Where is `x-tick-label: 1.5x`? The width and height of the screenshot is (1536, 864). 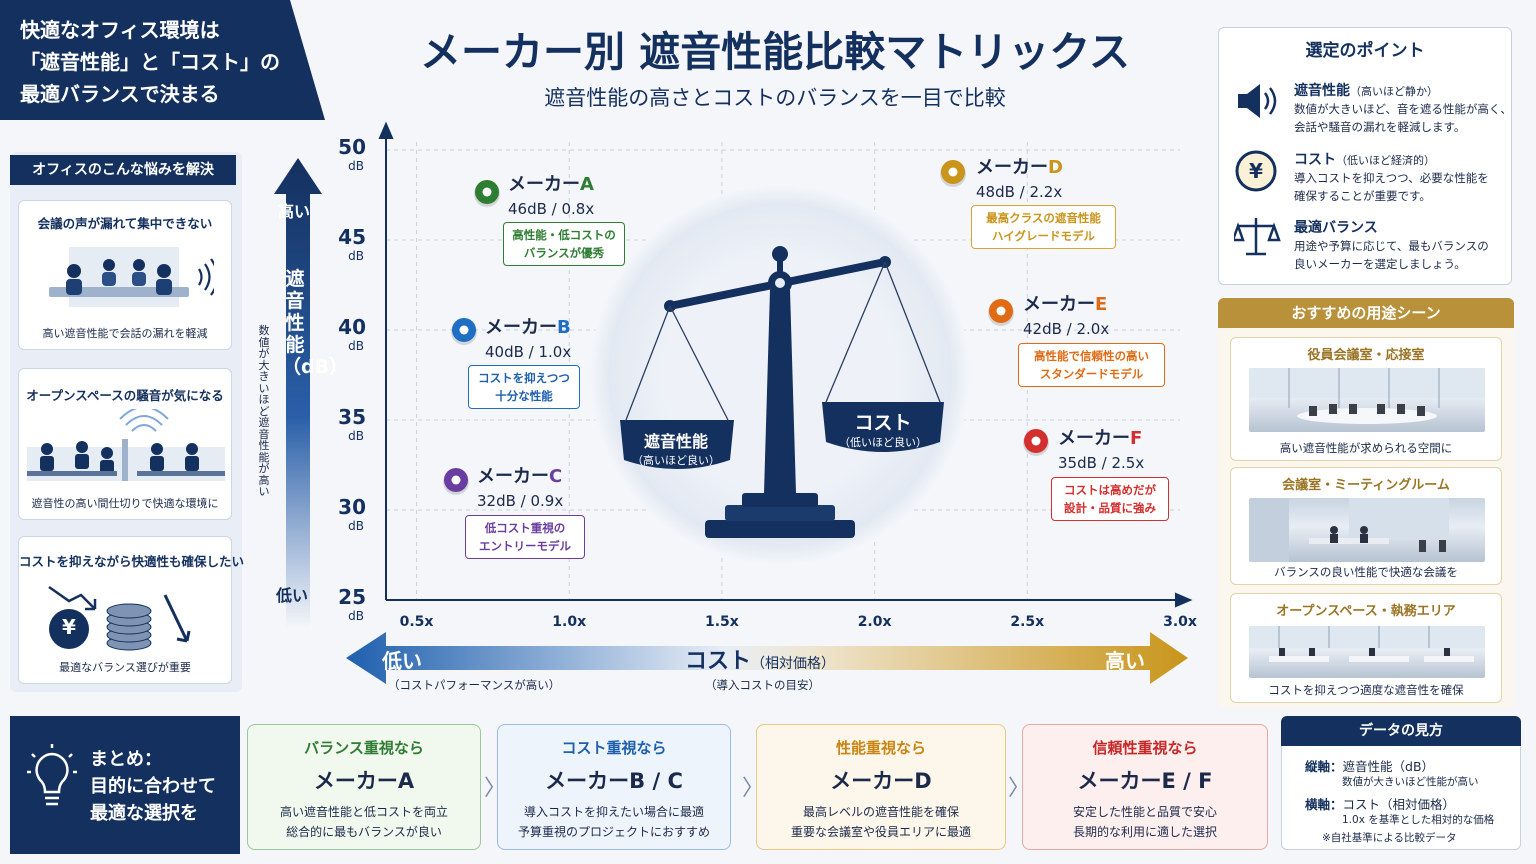
x-tick-label: 1.5x is located at coordinates (722, 622).